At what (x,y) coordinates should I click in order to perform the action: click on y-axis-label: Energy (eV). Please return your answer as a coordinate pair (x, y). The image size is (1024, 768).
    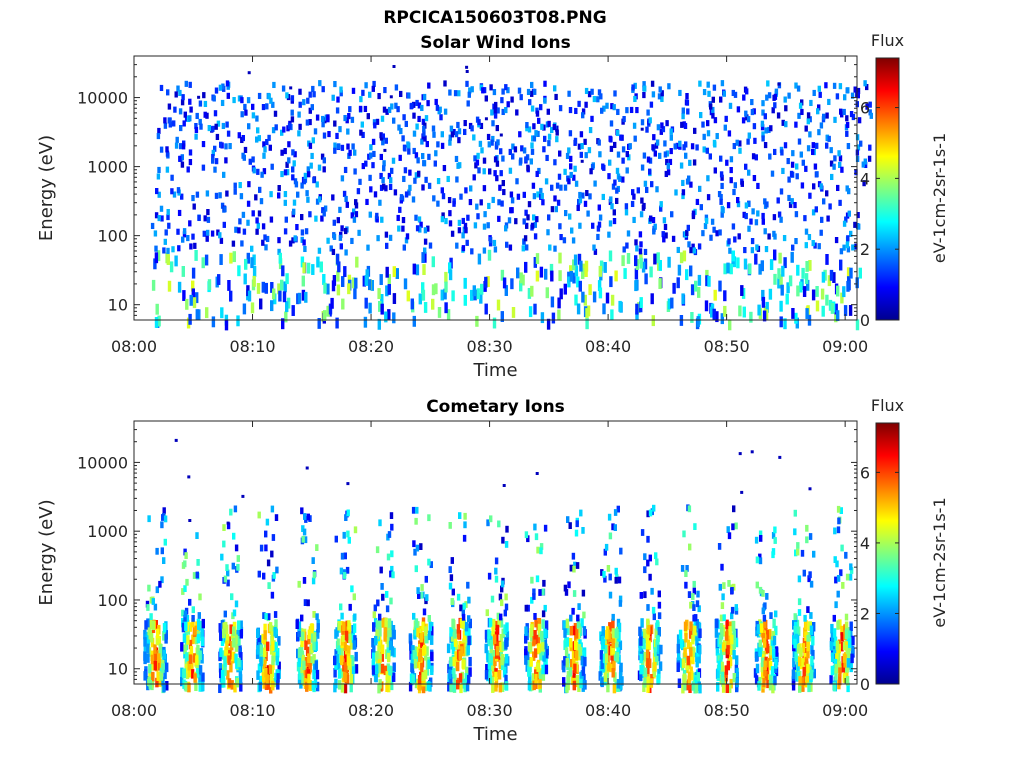
    Looking at the image, I should click on (46, 188).